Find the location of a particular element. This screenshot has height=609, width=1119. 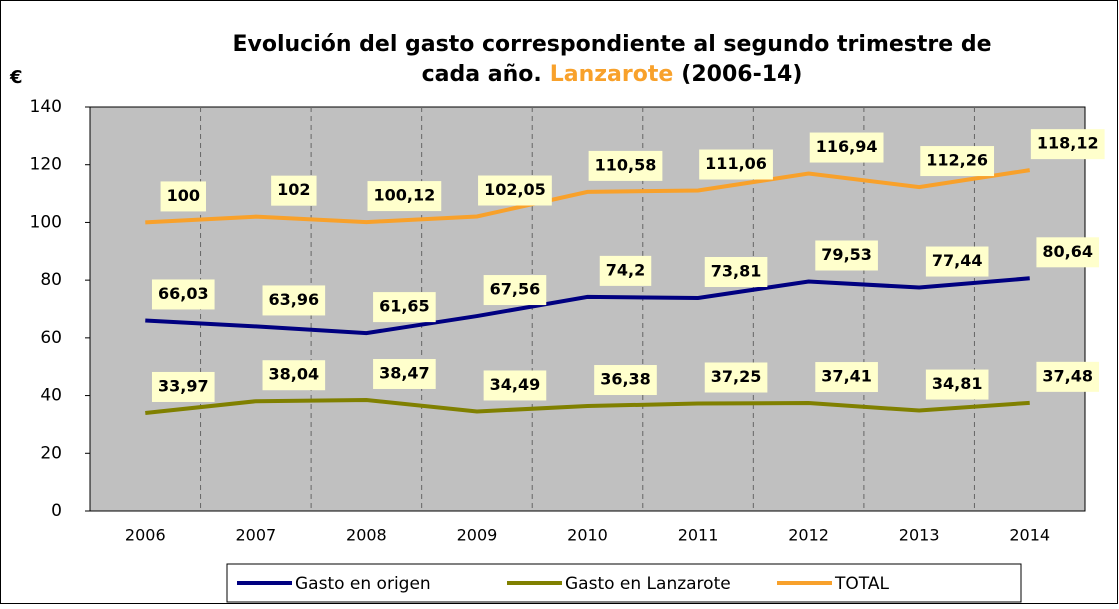

y-tick-label: 60 is located at coordinates (51, 338).